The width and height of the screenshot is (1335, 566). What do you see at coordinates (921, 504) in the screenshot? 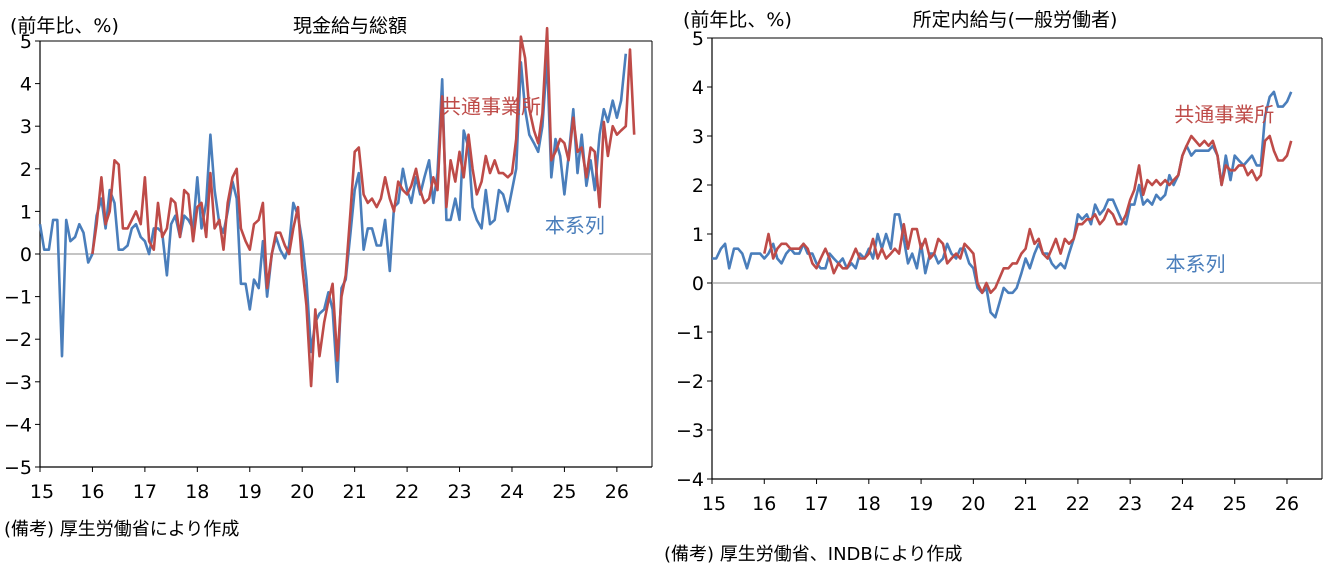
I see `chart2-x-tick-label: 19` at bounding box center [921, 504].